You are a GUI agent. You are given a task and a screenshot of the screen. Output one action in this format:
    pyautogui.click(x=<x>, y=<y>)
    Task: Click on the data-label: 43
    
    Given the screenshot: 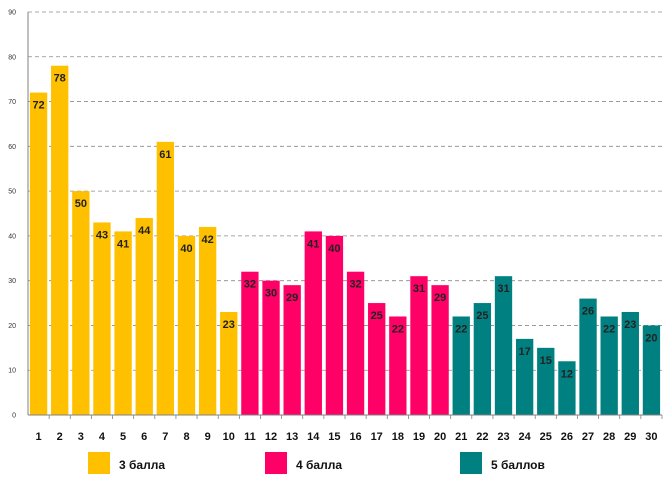 What is the action you would take?
    pyautogui.click(x=102, y=235)
    